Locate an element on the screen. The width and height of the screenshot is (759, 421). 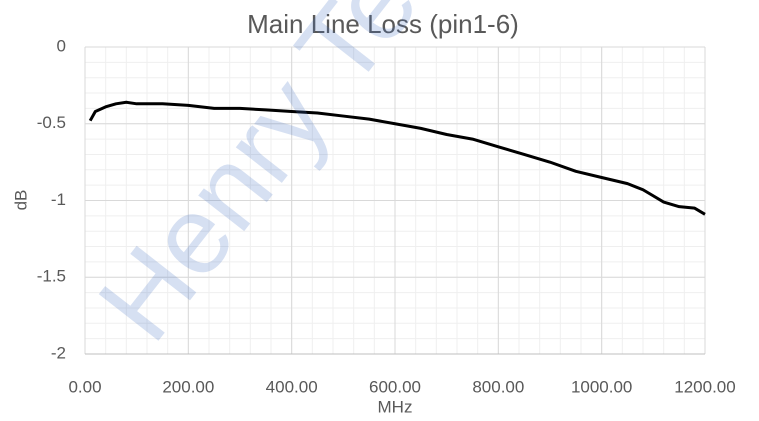
y-tick-label: 0 is located at coordinates (61, 45).